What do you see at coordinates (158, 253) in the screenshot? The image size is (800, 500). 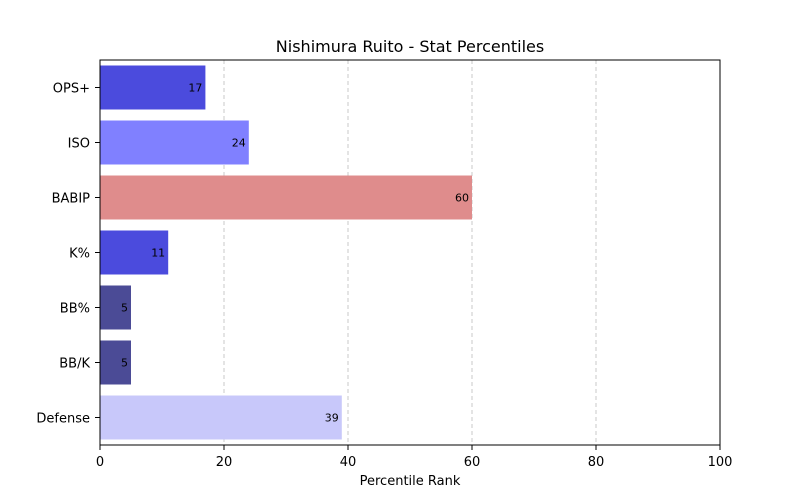 I see `bar-value-label: 11` at bounding box center [158, 253].